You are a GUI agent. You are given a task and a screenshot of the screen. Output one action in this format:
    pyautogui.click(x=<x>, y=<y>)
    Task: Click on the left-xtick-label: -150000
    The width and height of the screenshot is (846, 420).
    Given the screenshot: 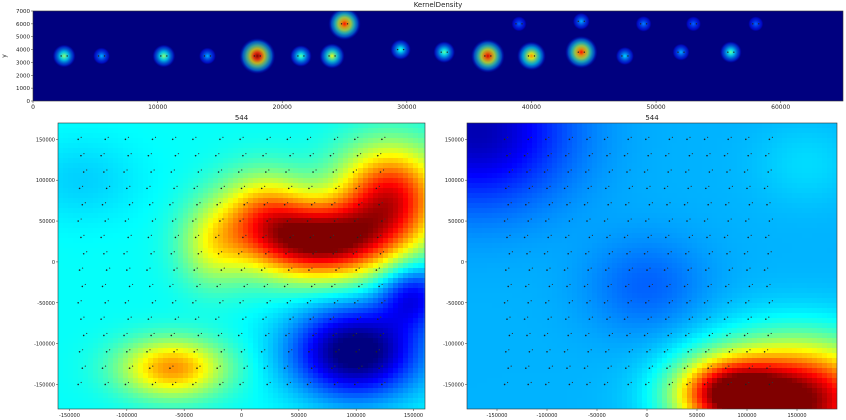 What is the action you would take?
    pyautogui.click(x=69, y=416)
    